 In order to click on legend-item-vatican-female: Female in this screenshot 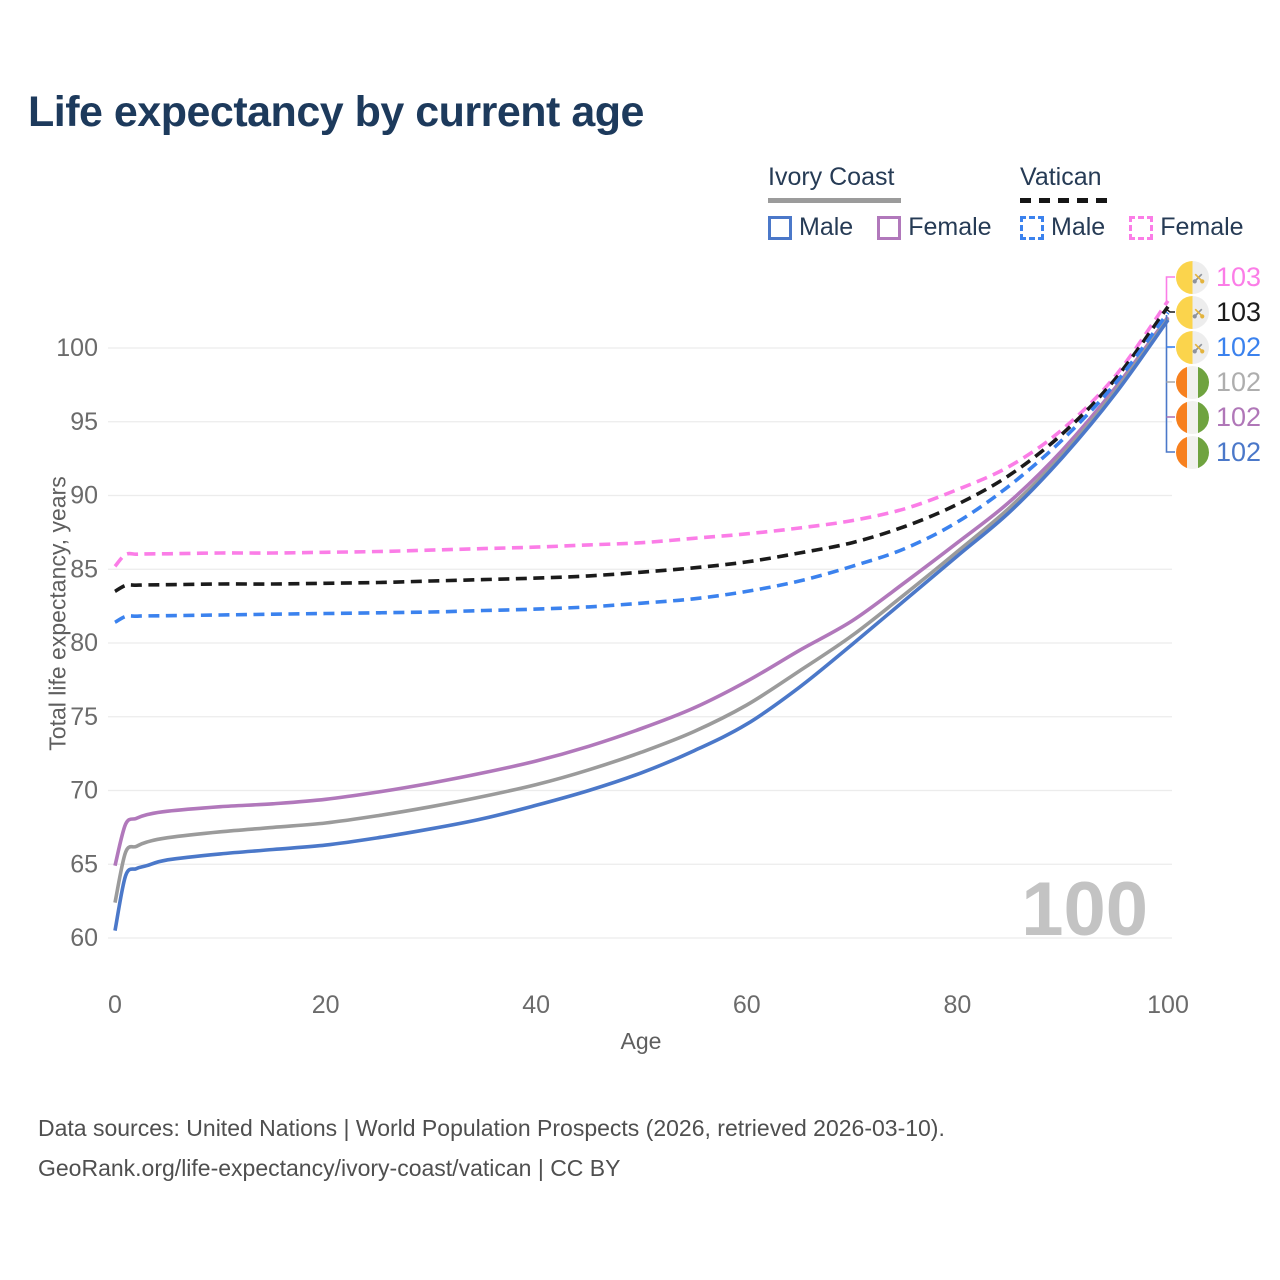, I will do `click(1186, 227)`.